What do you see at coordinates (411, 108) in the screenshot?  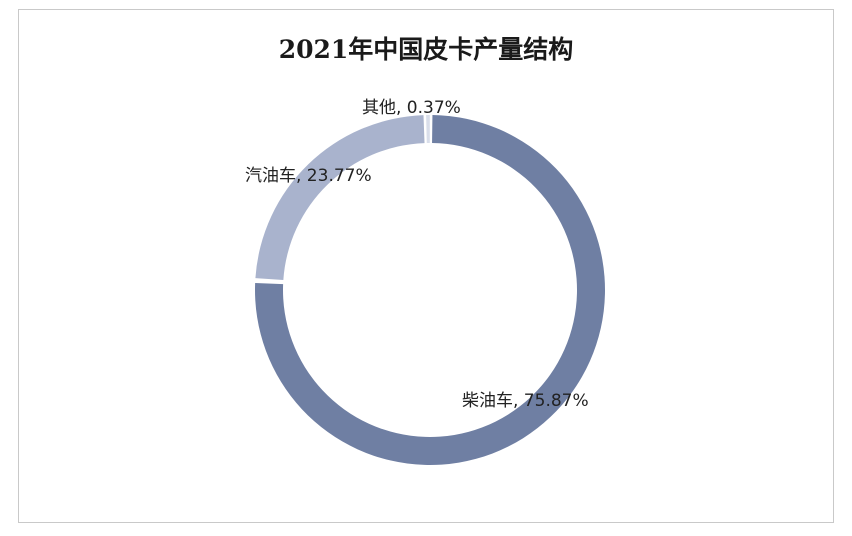 I see `slice-label-3: 其他, 0.37%` at bounding box center [411, 108].